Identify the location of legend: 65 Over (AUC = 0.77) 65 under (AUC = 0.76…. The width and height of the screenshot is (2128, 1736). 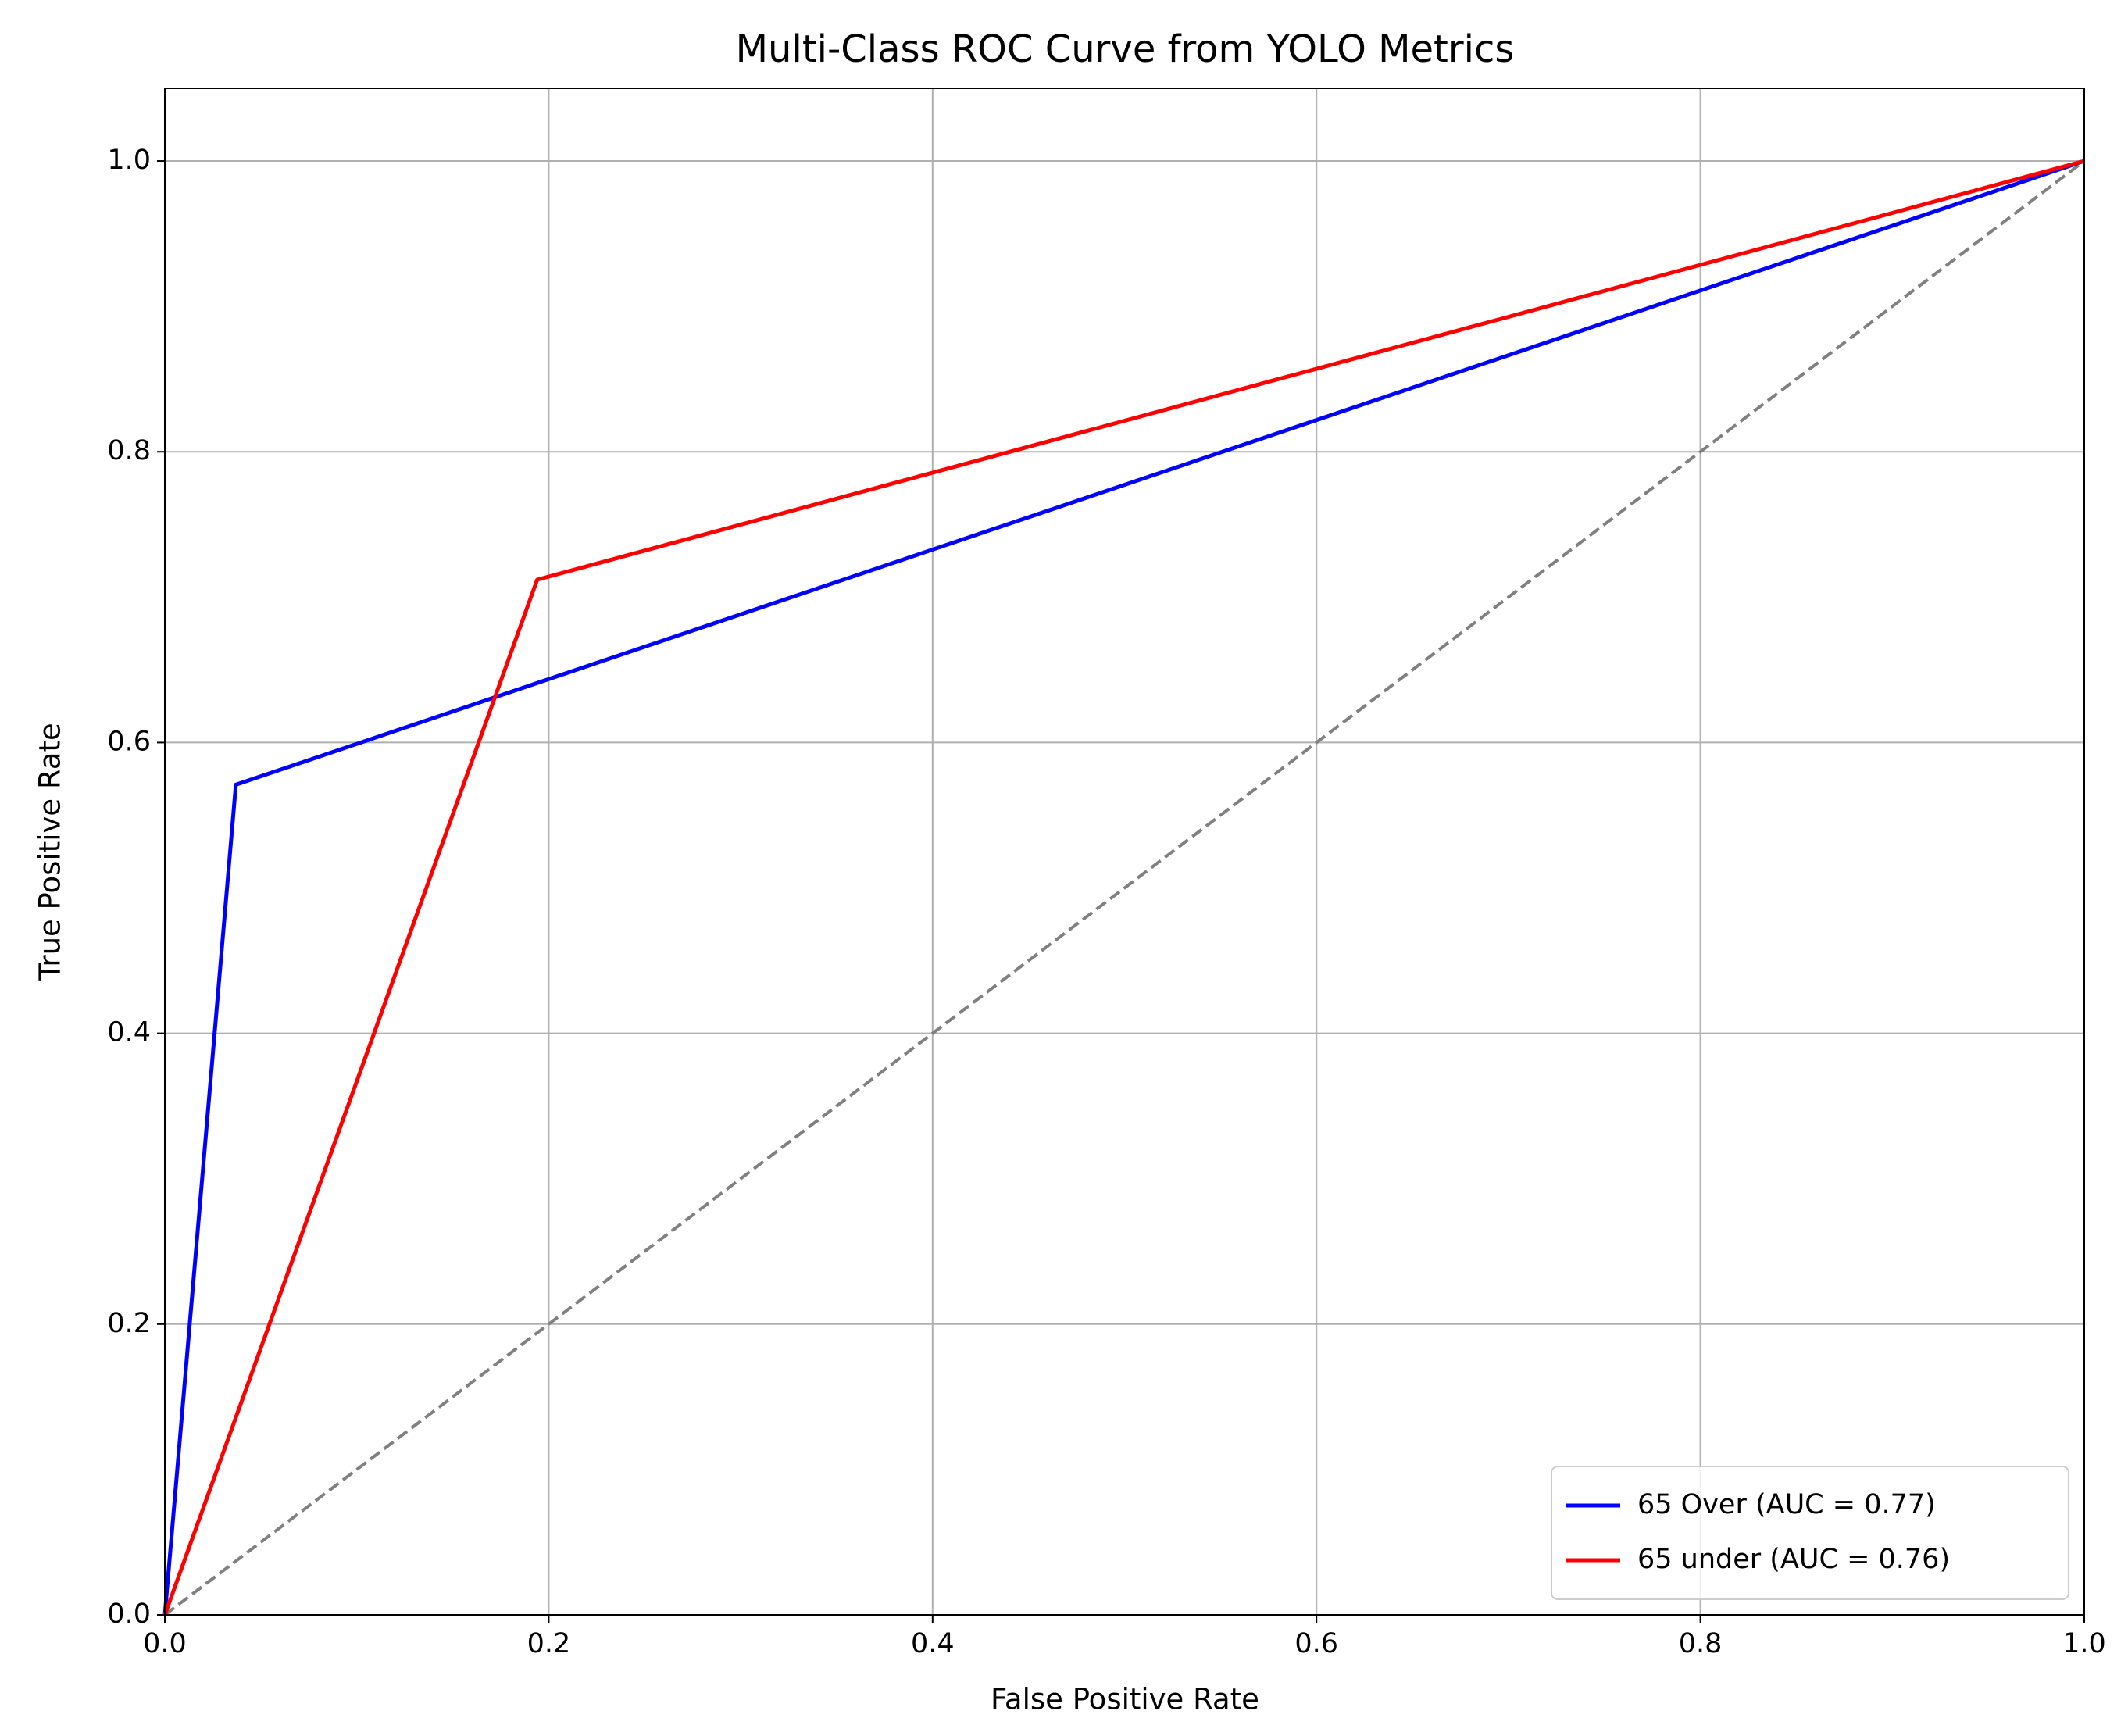
(1810, 1533).